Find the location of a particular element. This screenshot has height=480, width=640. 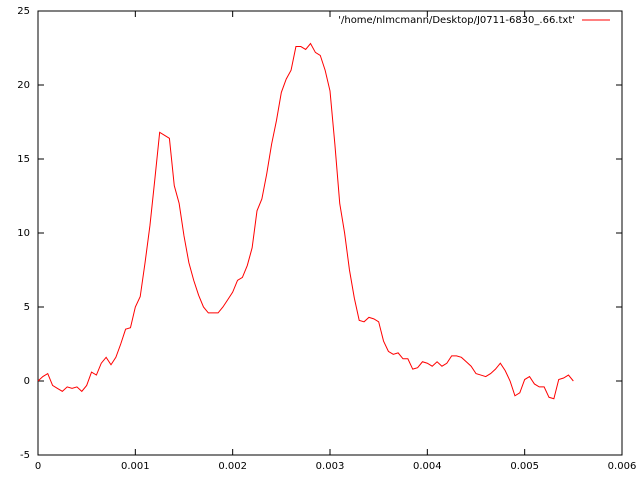

y-tick-label: 15 is located at coordinates (23, 159).